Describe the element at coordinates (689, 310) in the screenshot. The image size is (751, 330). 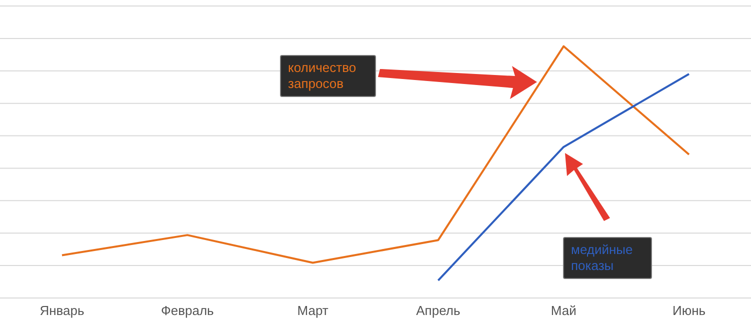
I see `x-tick-label: Июнь` at that location.